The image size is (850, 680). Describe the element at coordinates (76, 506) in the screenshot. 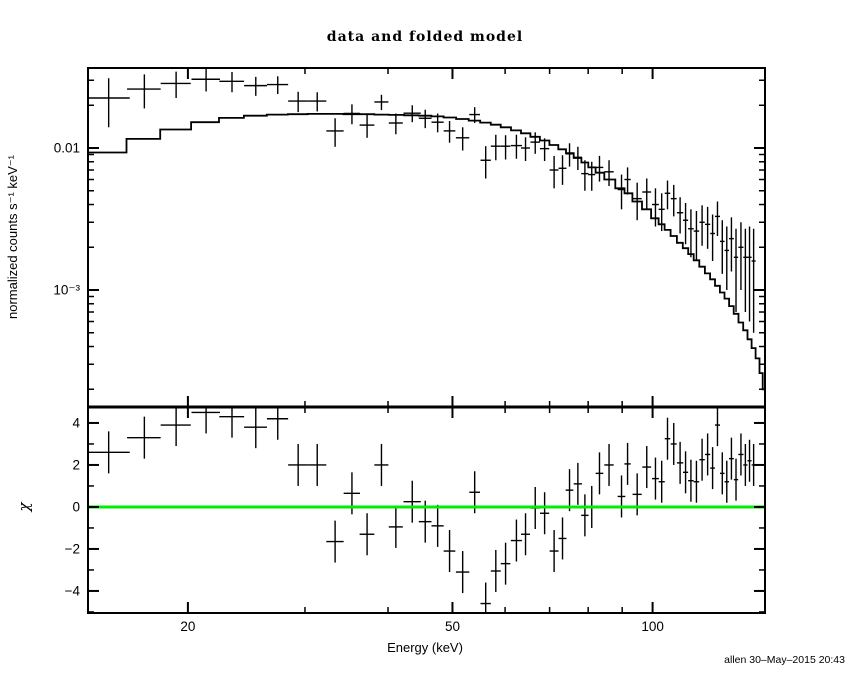

I see `chi-tick-label: 0` at that location.